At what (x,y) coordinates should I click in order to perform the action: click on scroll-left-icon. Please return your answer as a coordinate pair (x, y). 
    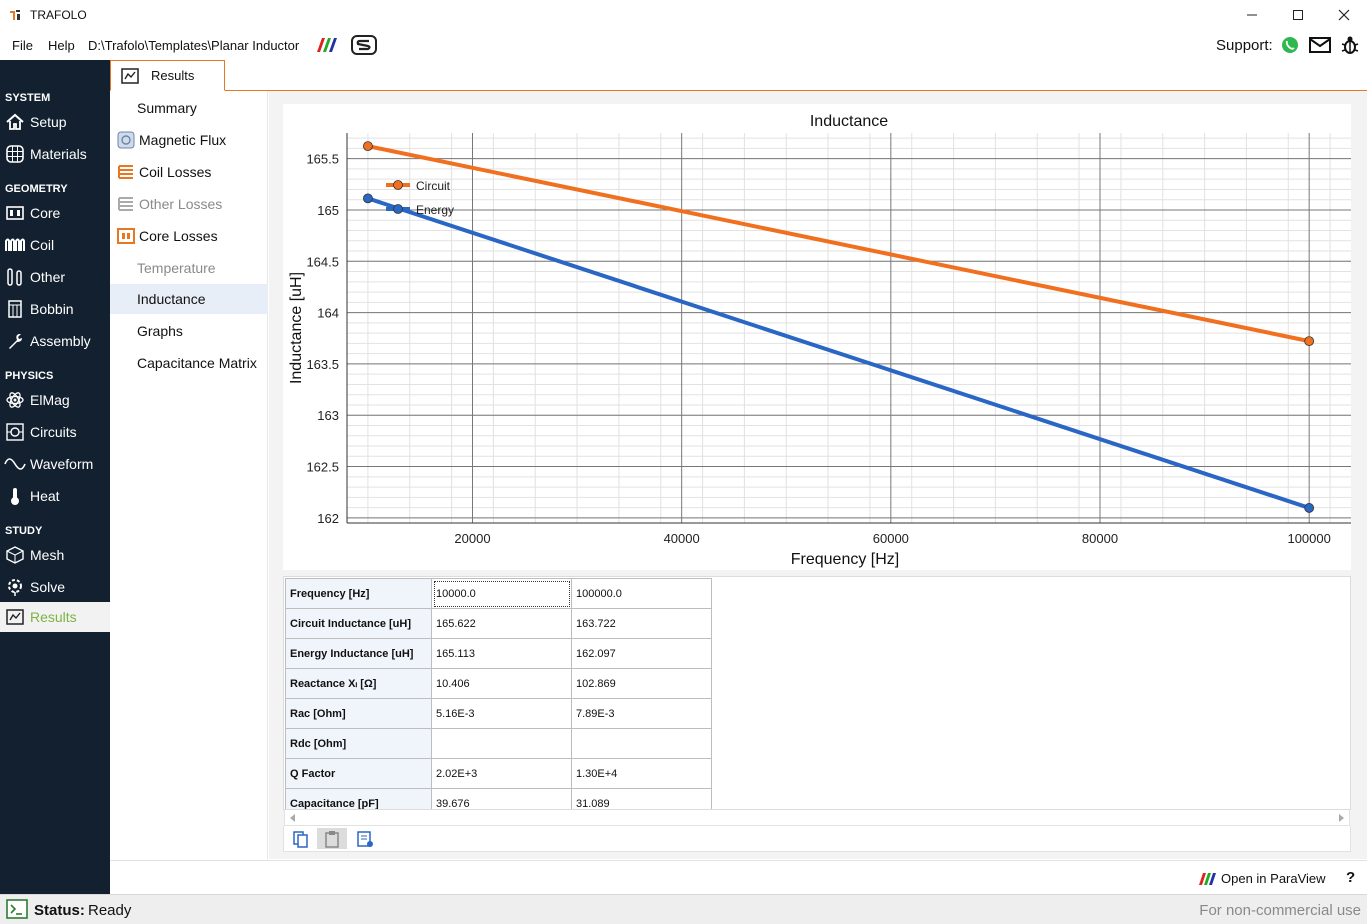
    Looking at the image, I should click on (293, 818).